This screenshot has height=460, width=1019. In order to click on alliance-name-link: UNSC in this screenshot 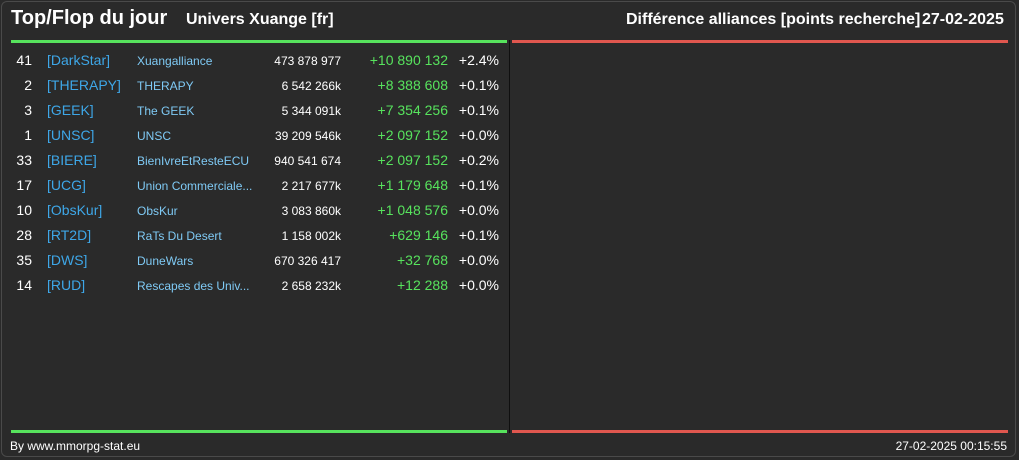, I will do `click(154, 136)`.